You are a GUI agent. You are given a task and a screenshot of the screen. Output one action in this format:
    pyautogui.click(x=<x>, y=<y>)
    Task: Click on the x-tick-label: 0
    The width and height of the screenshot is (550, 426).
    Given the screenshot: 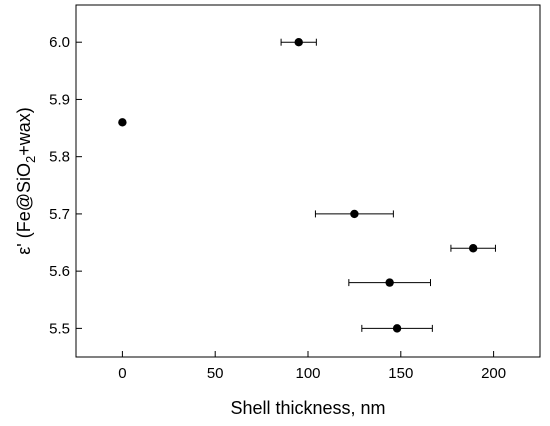 What is the action you would take?
    pyautogui.click(x=122, y=373)
    